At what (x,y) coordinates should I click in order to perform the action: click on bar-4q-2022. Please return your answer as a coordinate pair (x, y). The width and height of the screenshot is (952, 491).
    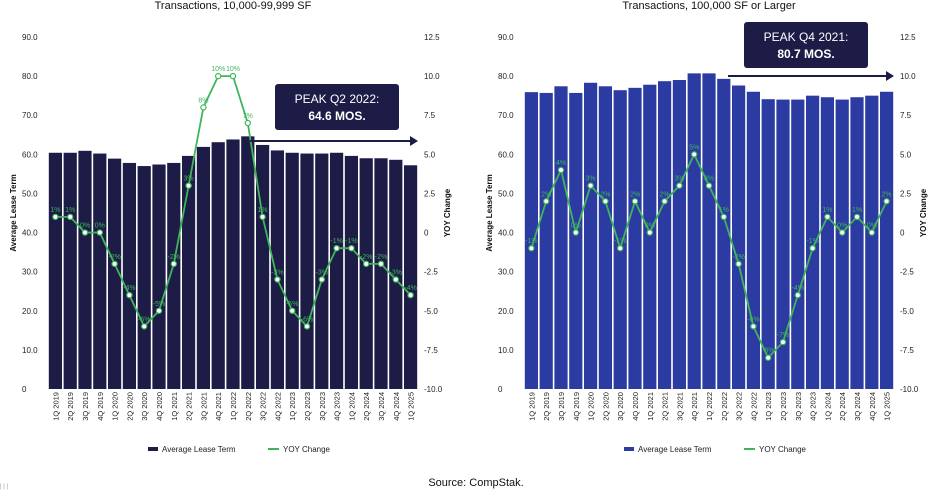
    Looking at the image, I should click on (277, 269).